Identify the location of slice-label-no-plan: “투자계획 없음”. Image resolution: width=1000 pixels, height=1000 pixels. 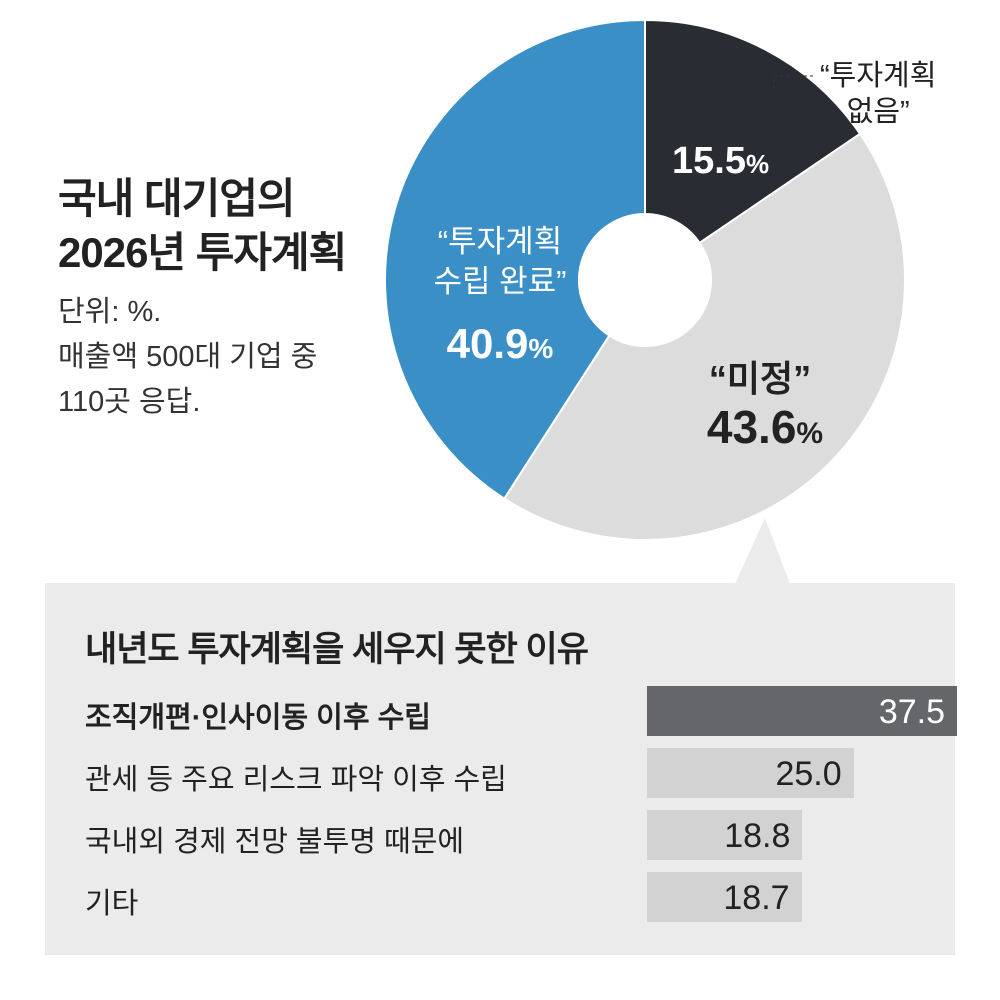
(878, 94).